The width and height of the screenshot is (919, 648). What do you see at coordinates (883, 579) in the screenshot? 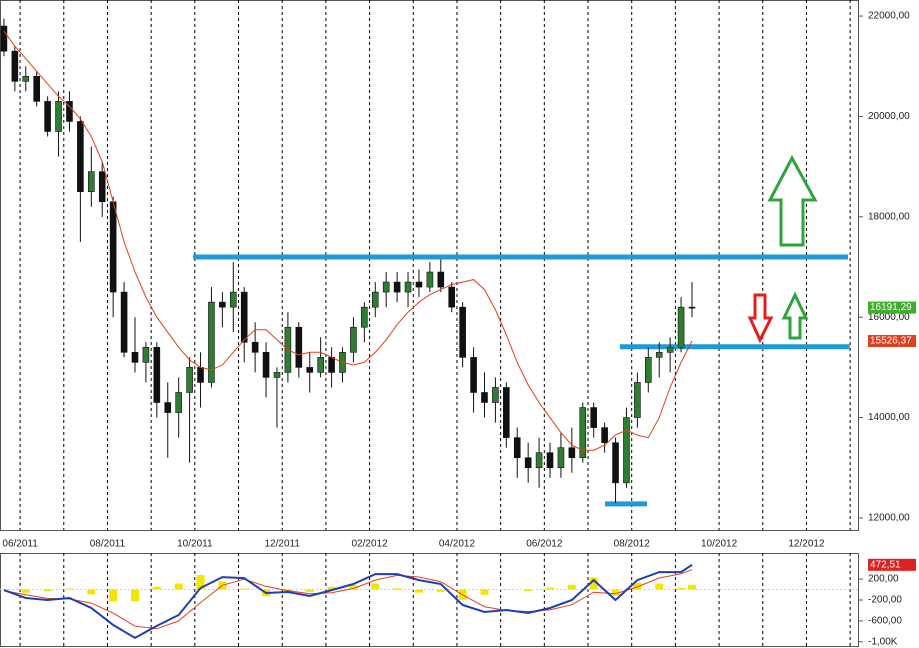
I see `y-tick-label: 200,00` at bounding box center [883, 579].